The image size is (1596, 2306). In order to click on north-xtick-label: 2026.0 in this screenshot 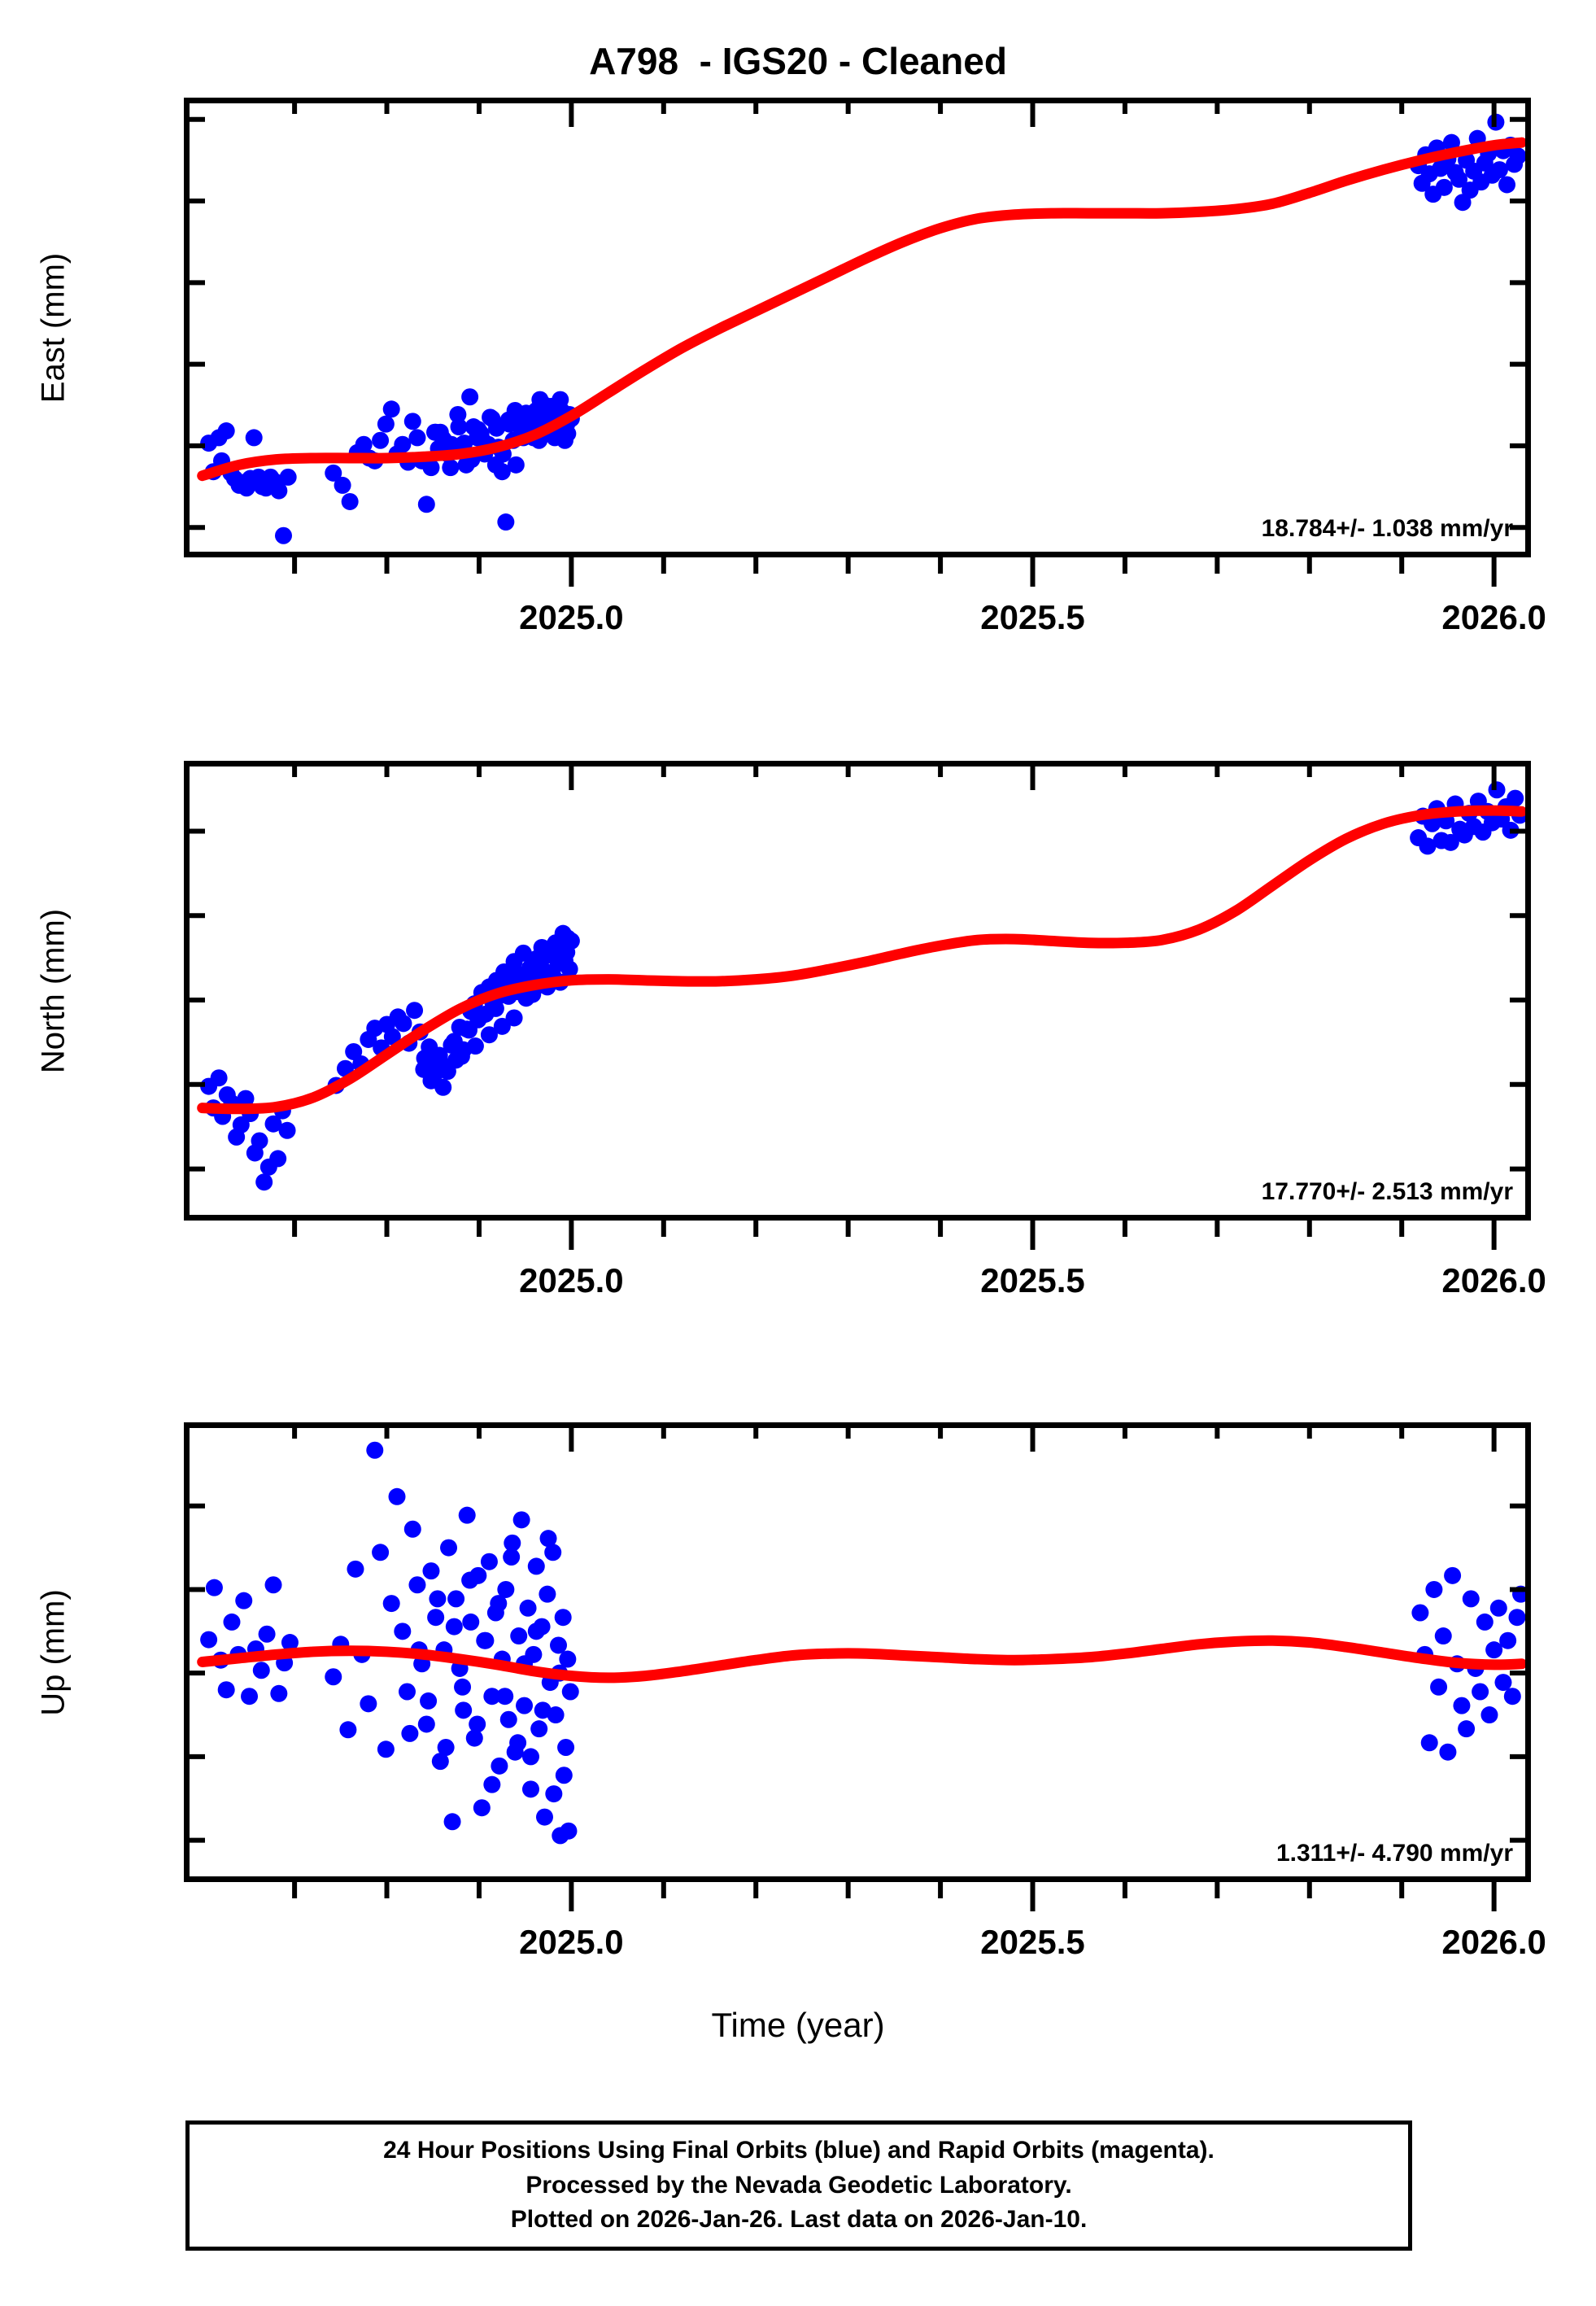, I will do `click(1493, 1278)`.